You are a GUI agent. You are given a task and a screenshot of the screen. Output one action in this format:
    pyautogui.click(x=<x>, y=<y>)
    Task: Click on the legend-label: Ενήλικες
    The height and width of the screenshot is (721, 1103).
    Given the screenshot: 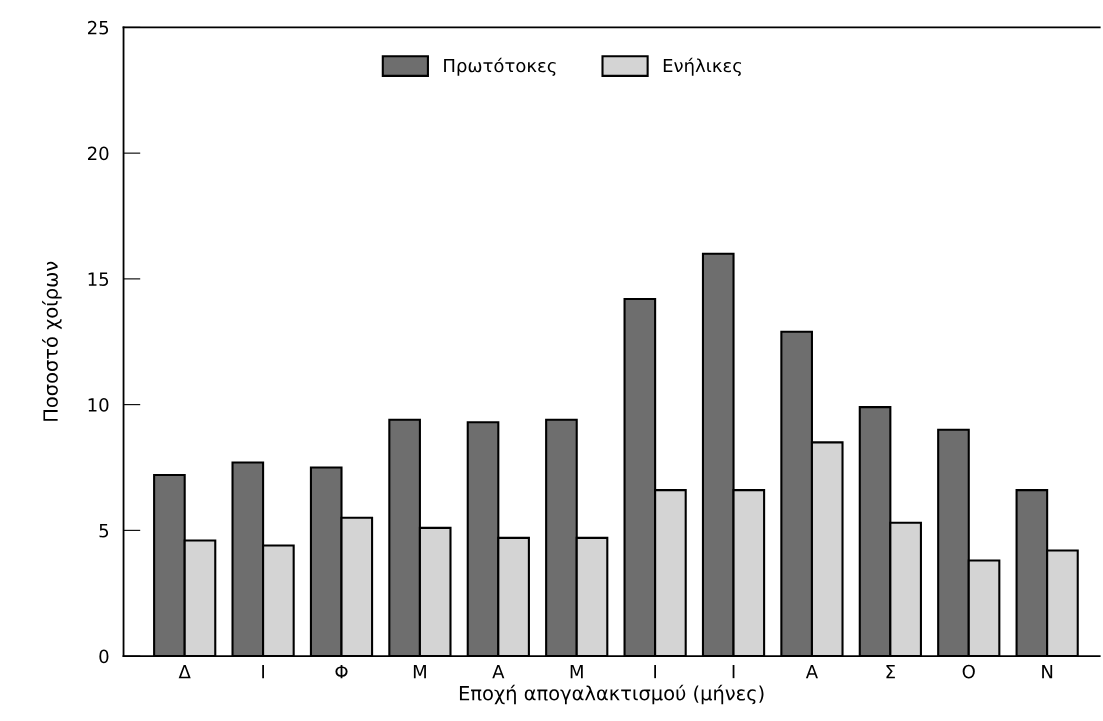 What is the action you would take?
    pyautogui.click(x=702, y=66)
    